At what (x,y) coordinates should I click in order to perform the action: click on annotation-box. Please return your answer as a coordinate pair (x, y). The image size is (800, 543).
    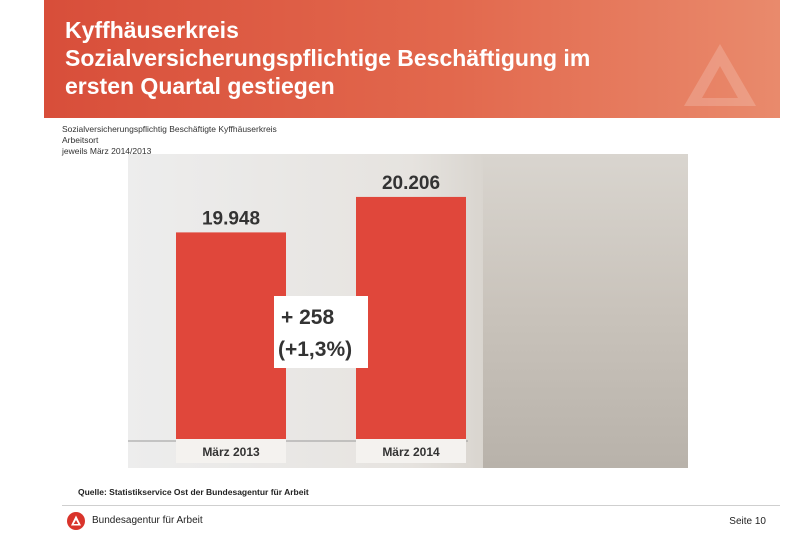
    Looking at the image, I should click on (321, 332).